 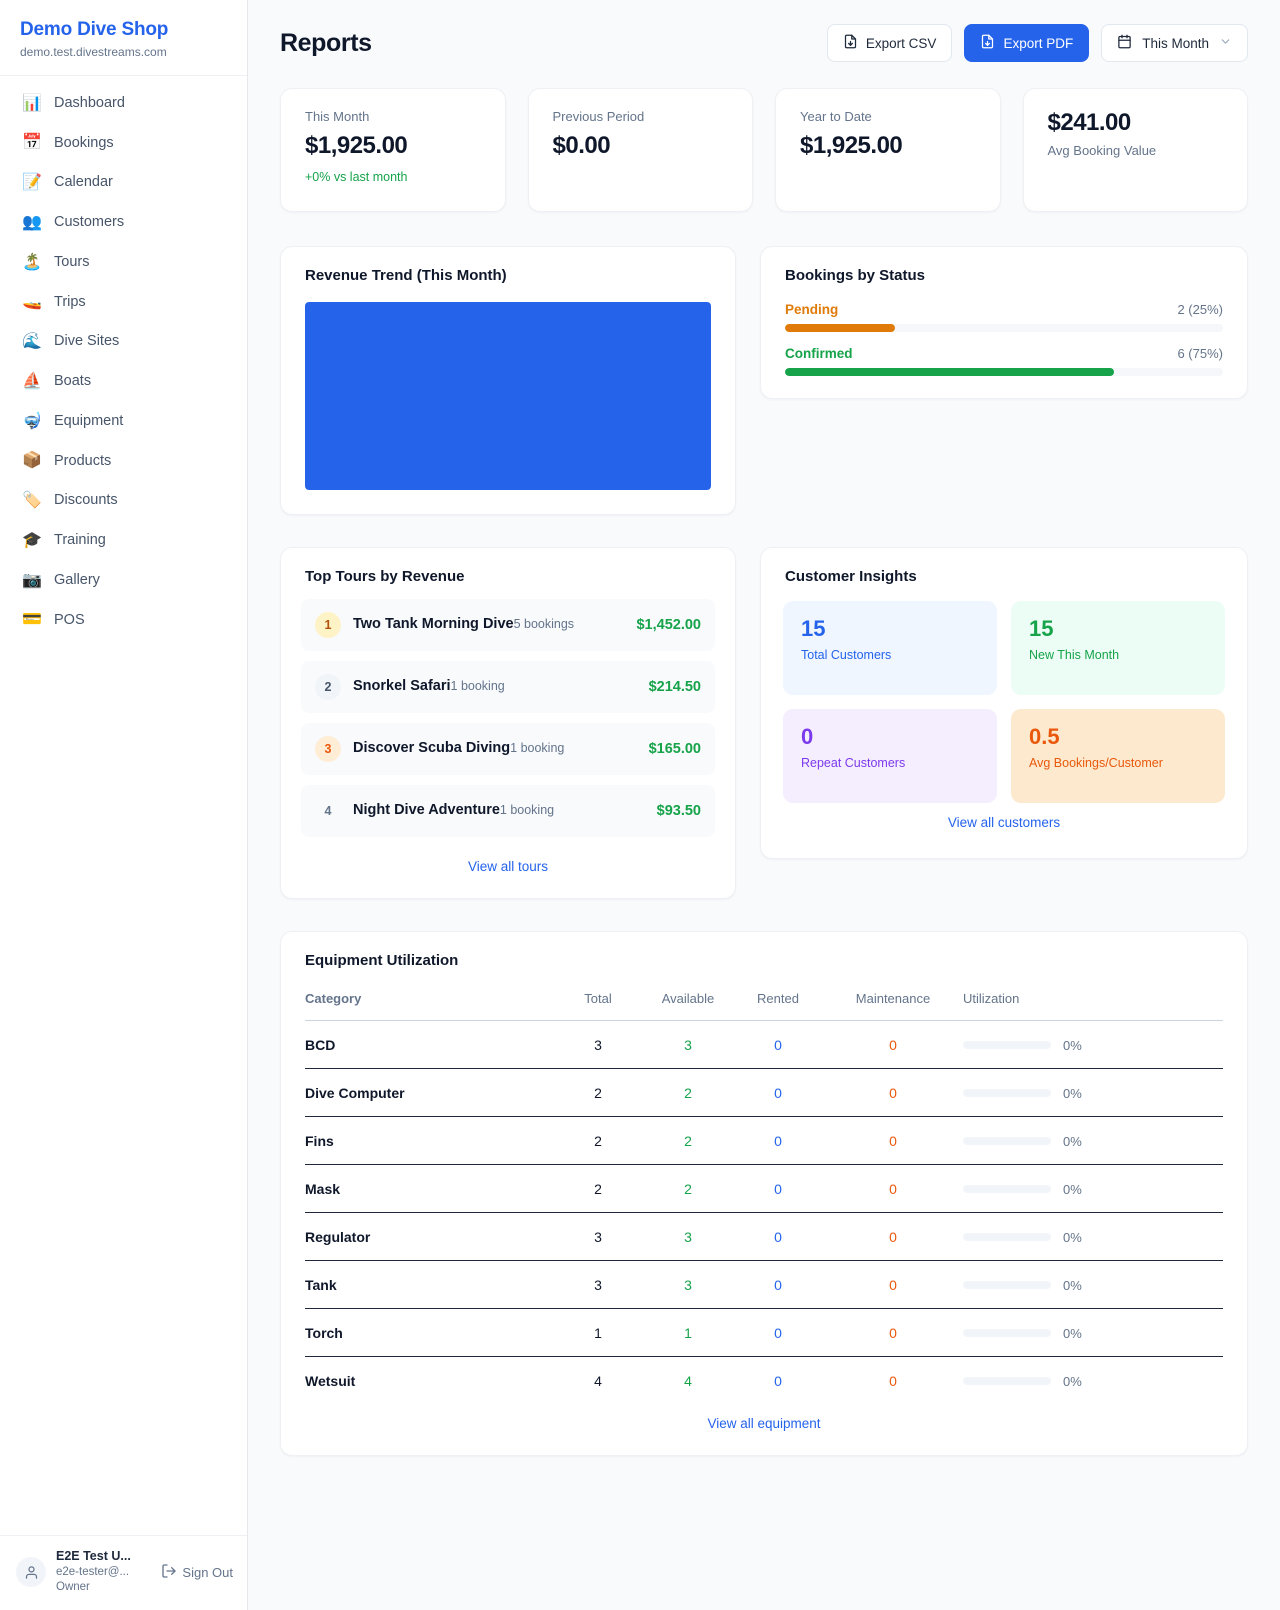 I want to click on stat-label: This Month, so click(x=337, y=116).